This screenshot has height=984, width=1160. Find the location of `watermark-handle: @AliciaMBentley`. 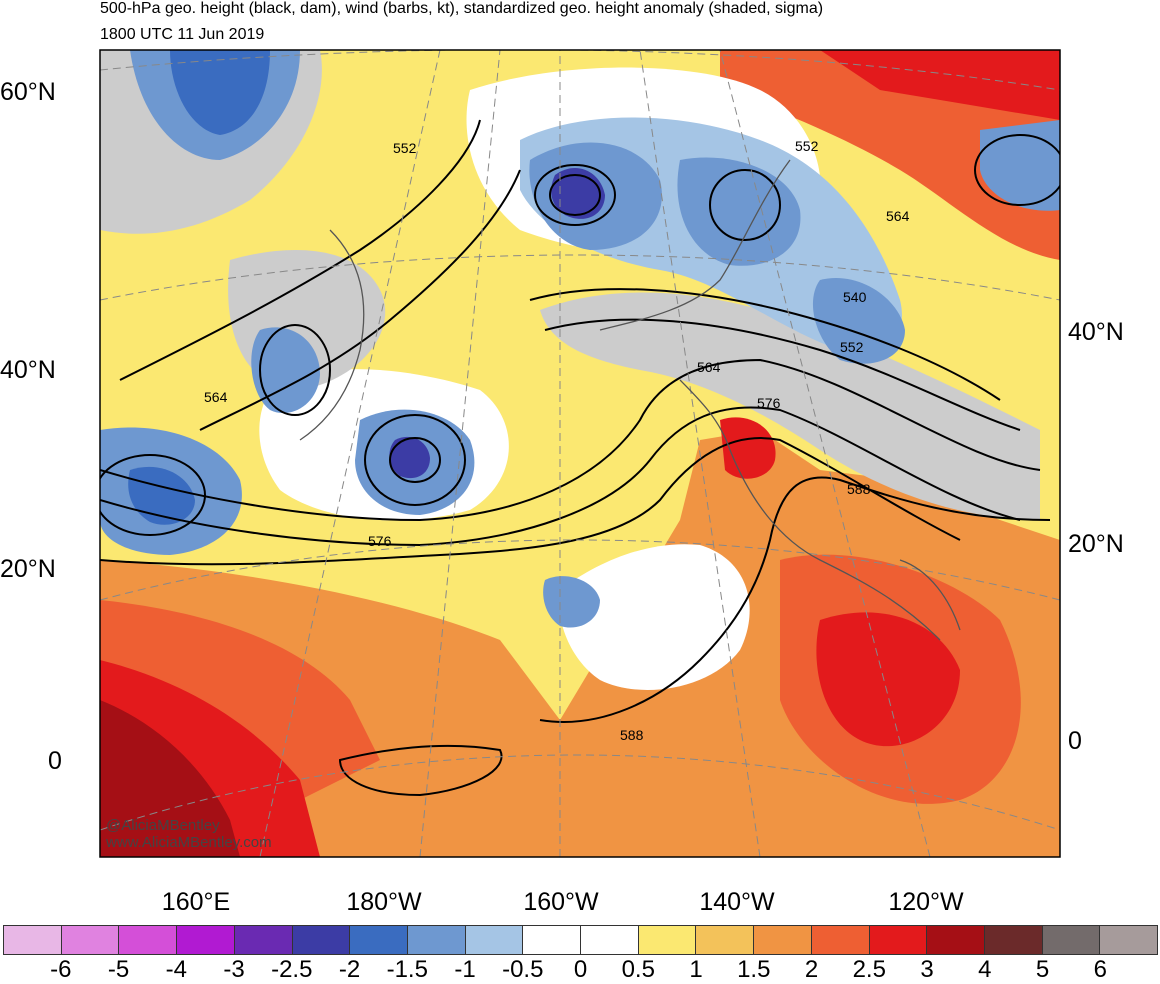

watermark-handle: @AliciaMBentley is located at coordinates (163, 825).